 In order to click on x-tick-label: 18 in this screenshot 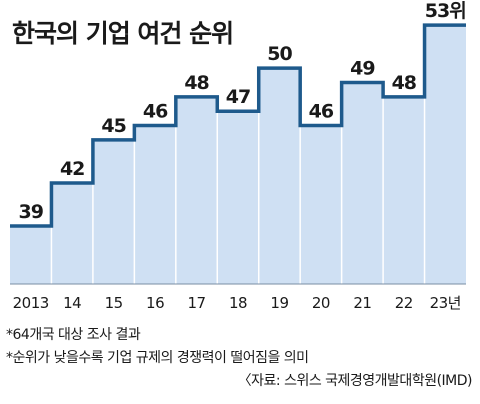, I will do `click(238, 303)`.